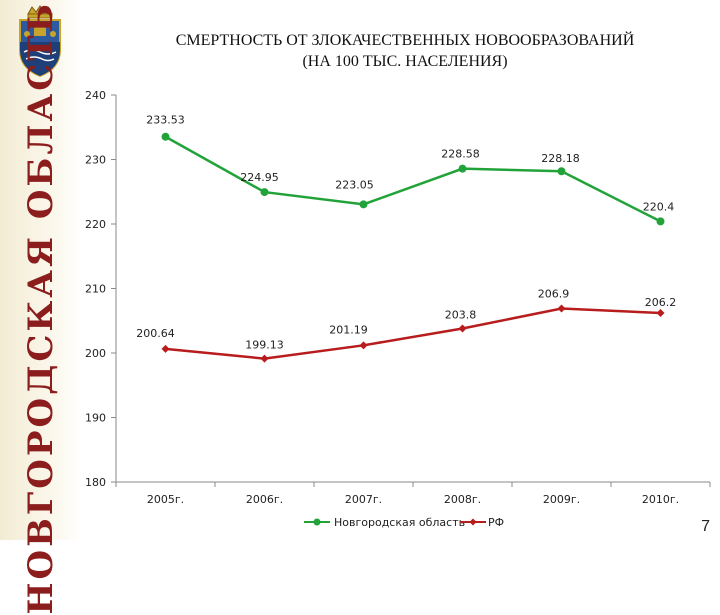 This screenshot has width=720, height=615. I want to click on x-tick-label: 2007г., so click(363, 499).